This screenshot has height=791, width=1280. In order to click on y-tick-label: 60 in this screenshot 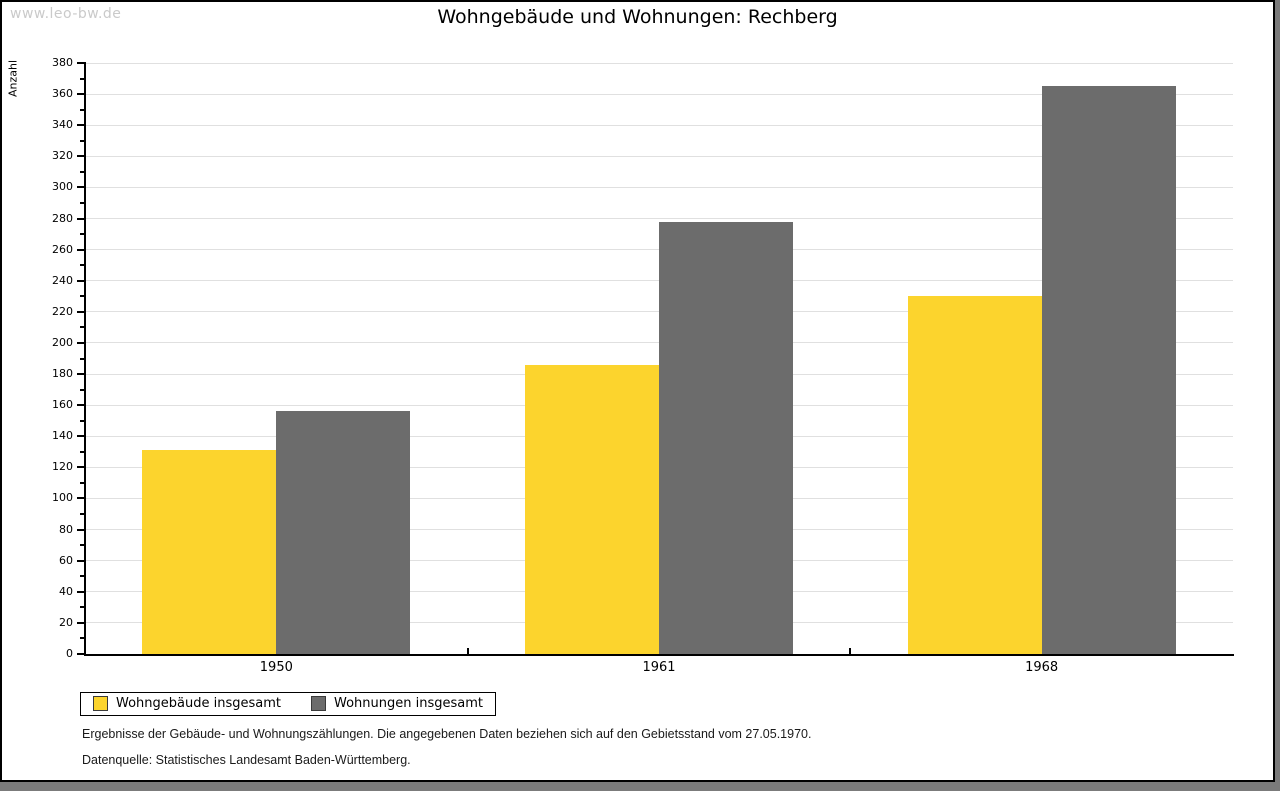, I will do `click(66, 560)`.